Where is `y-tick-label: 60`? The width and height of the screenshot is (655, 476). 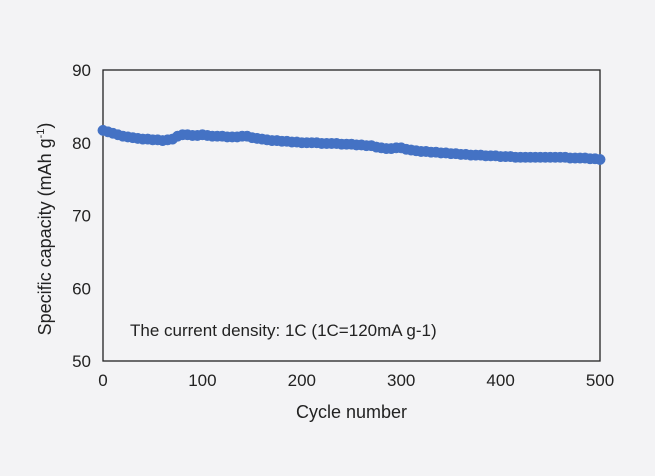
y-tick-label: 60 is located at coordinates (81, 288).